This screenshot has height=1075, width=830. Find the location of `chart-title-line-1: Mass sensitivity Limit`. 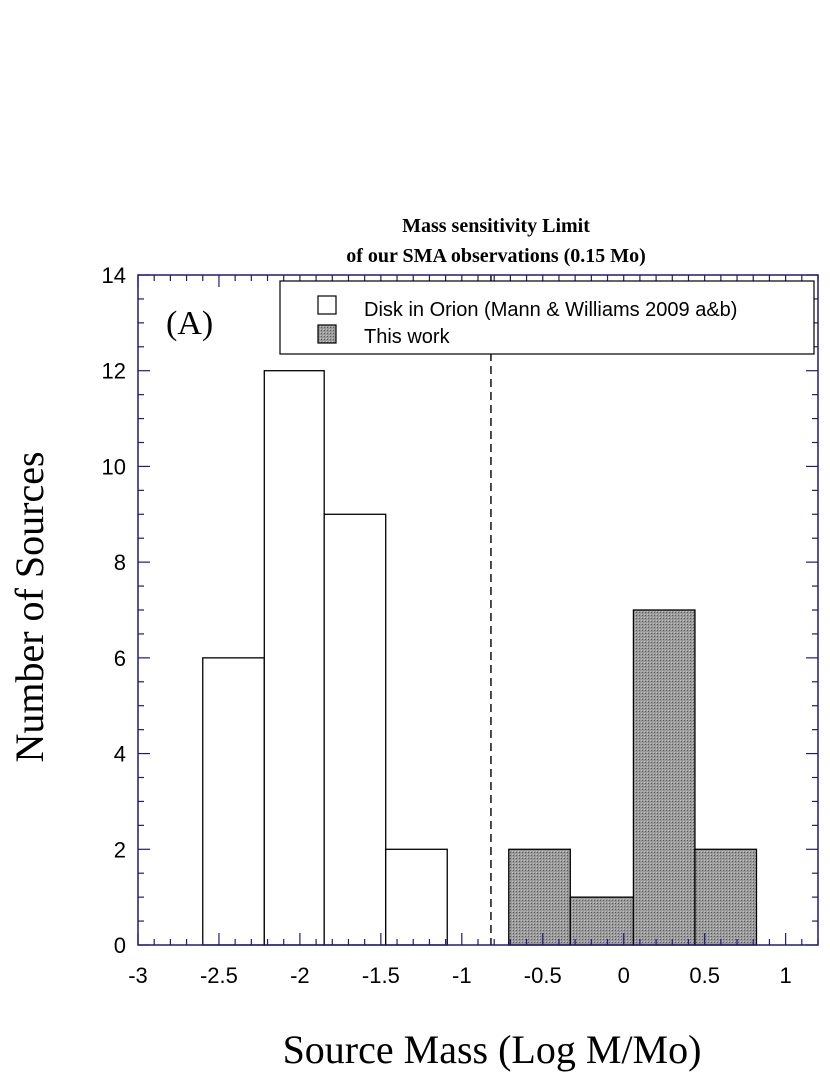

chart-title-line-1: Mass sensitivity Limit is located at coordinates (496, 226).